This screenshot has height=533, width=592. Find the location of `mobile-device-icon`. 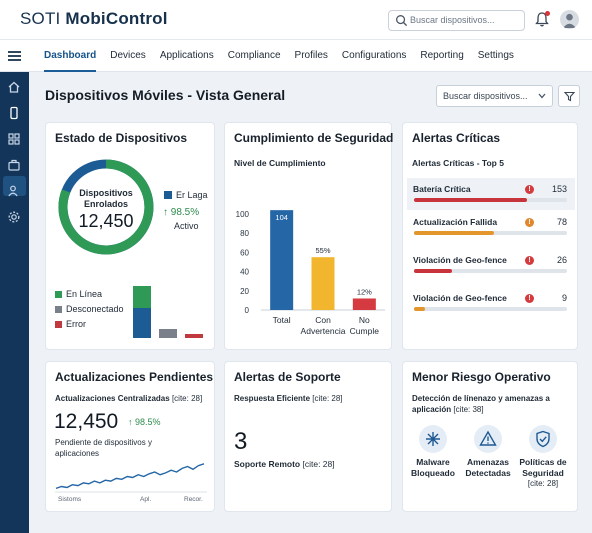

mobile-device-icon is located at coordinates (14, 113).